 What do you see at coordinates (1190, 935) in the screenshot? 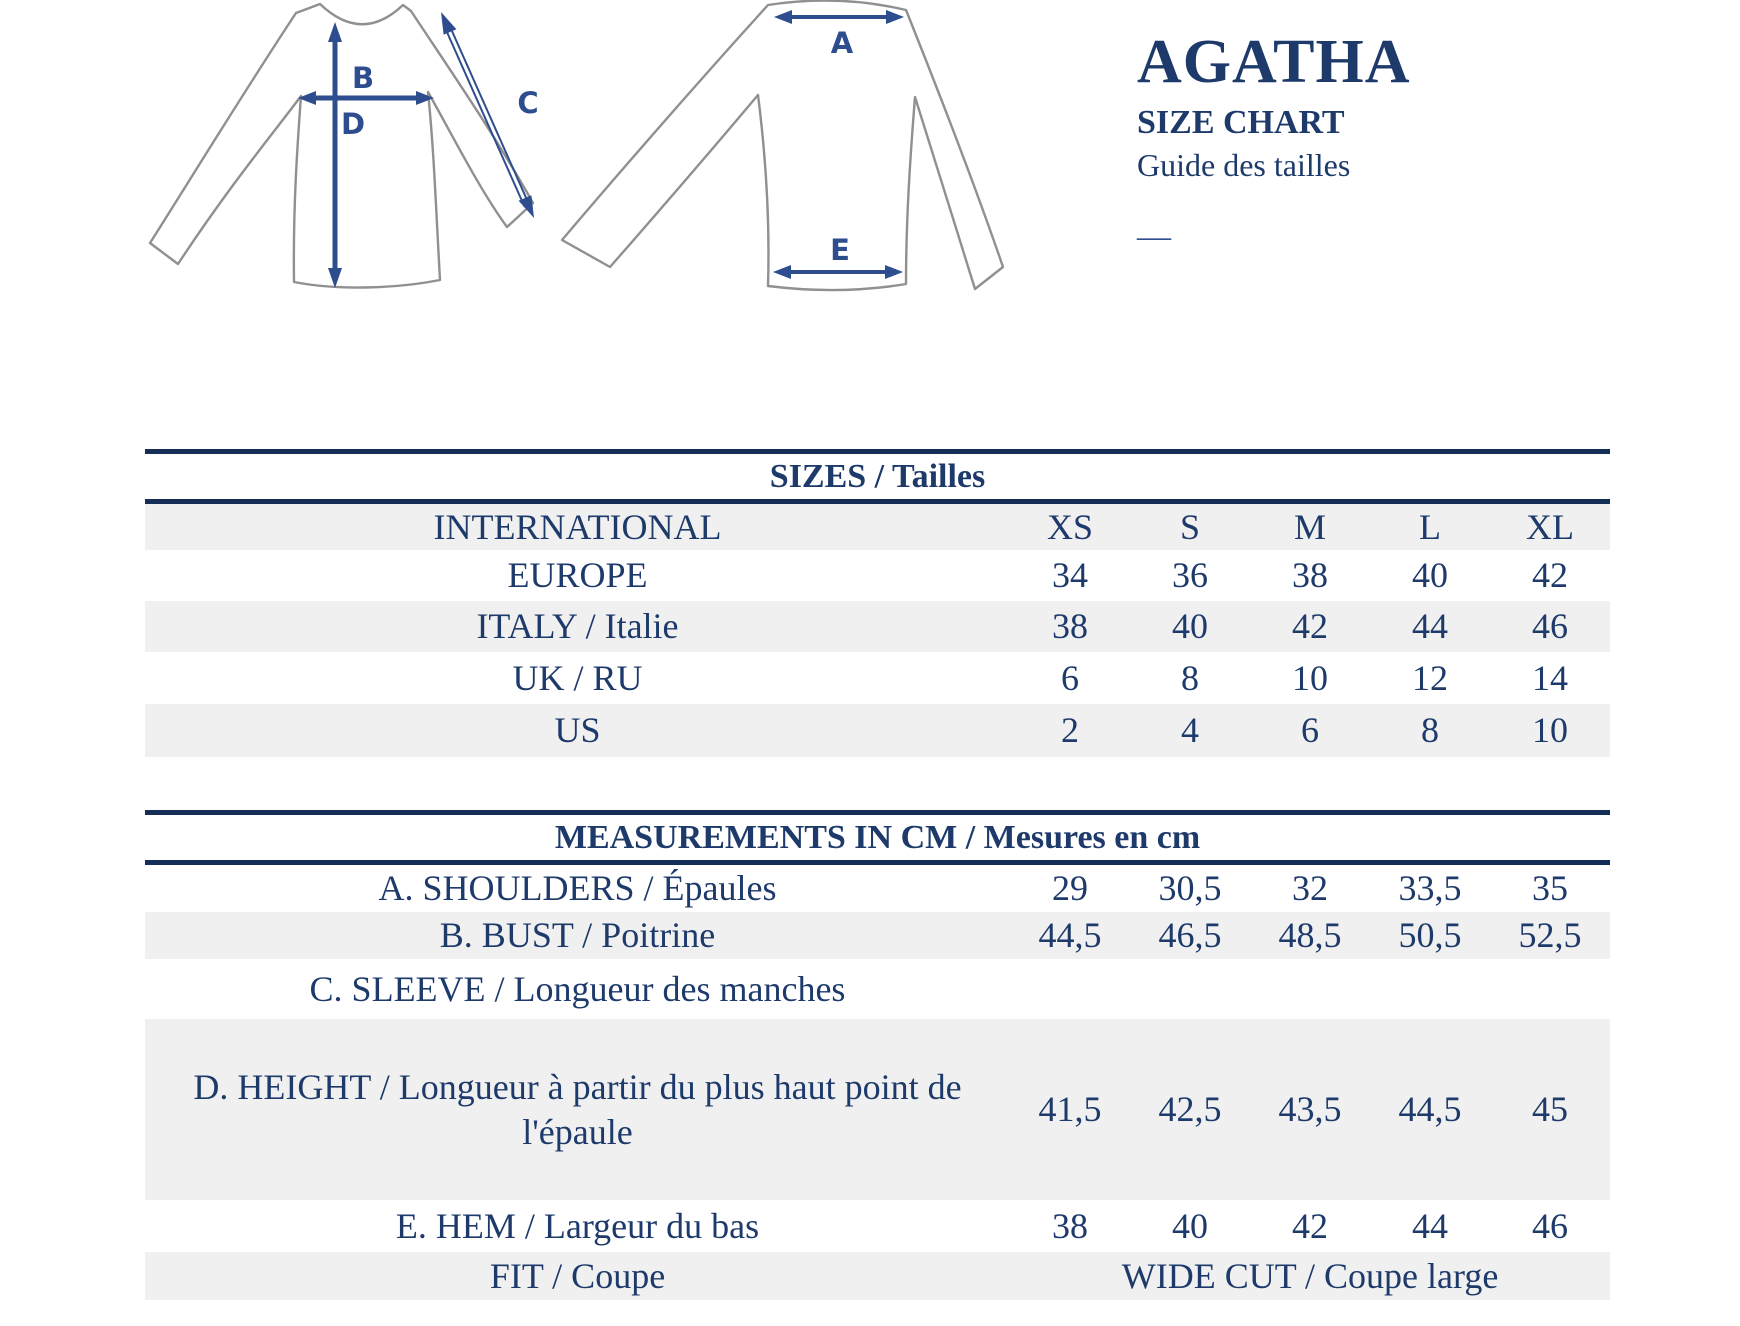
I see `measure-value: 46,5` at bounding box center [1190, 935].